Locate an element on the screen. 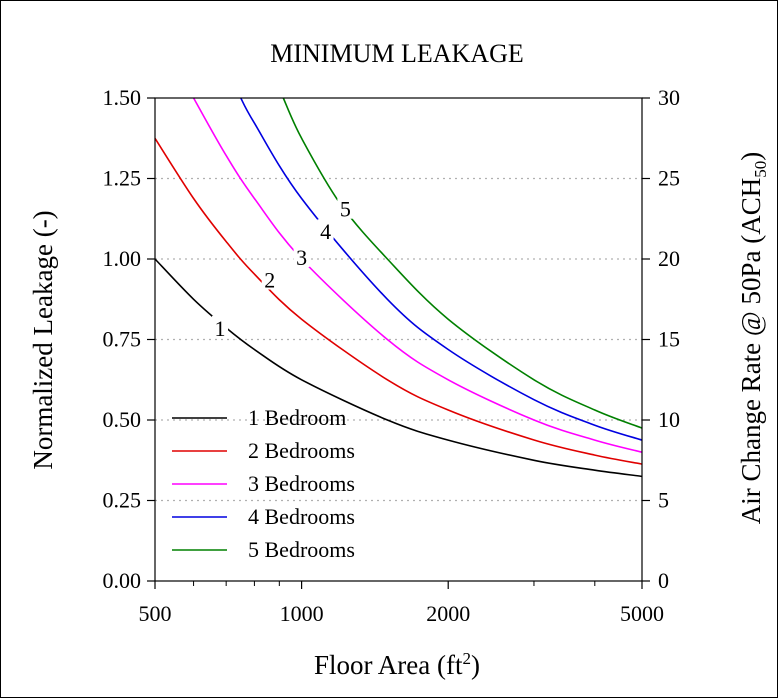 The height and width of the screenshot is (698, 778). left-y-axis-label: Normalized Leakage (-) is located at coordinates (43, 339).